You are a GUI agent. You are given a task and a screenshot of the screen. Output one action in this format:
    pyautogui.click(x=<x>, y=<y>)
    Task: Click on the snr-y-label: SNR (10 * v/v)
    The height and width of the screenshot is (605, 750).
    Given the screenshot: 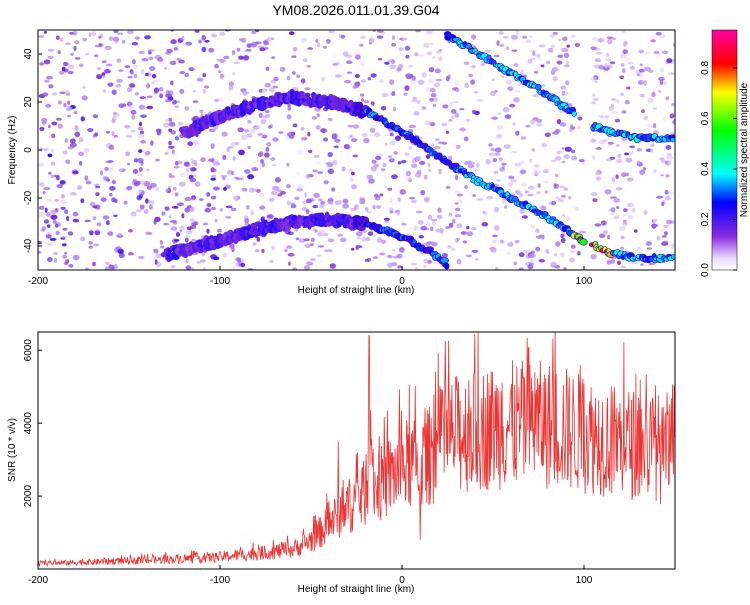 What is the action you would take?
    pyautogui.click(x=12, y=450)
    